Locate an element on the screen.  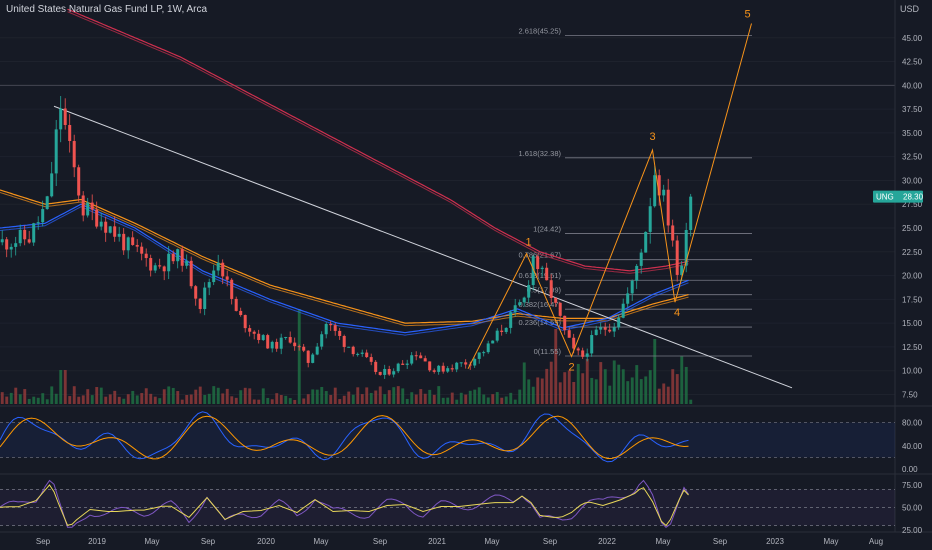
price-tick-label: 20.00 is located at coordinates (912, 276).